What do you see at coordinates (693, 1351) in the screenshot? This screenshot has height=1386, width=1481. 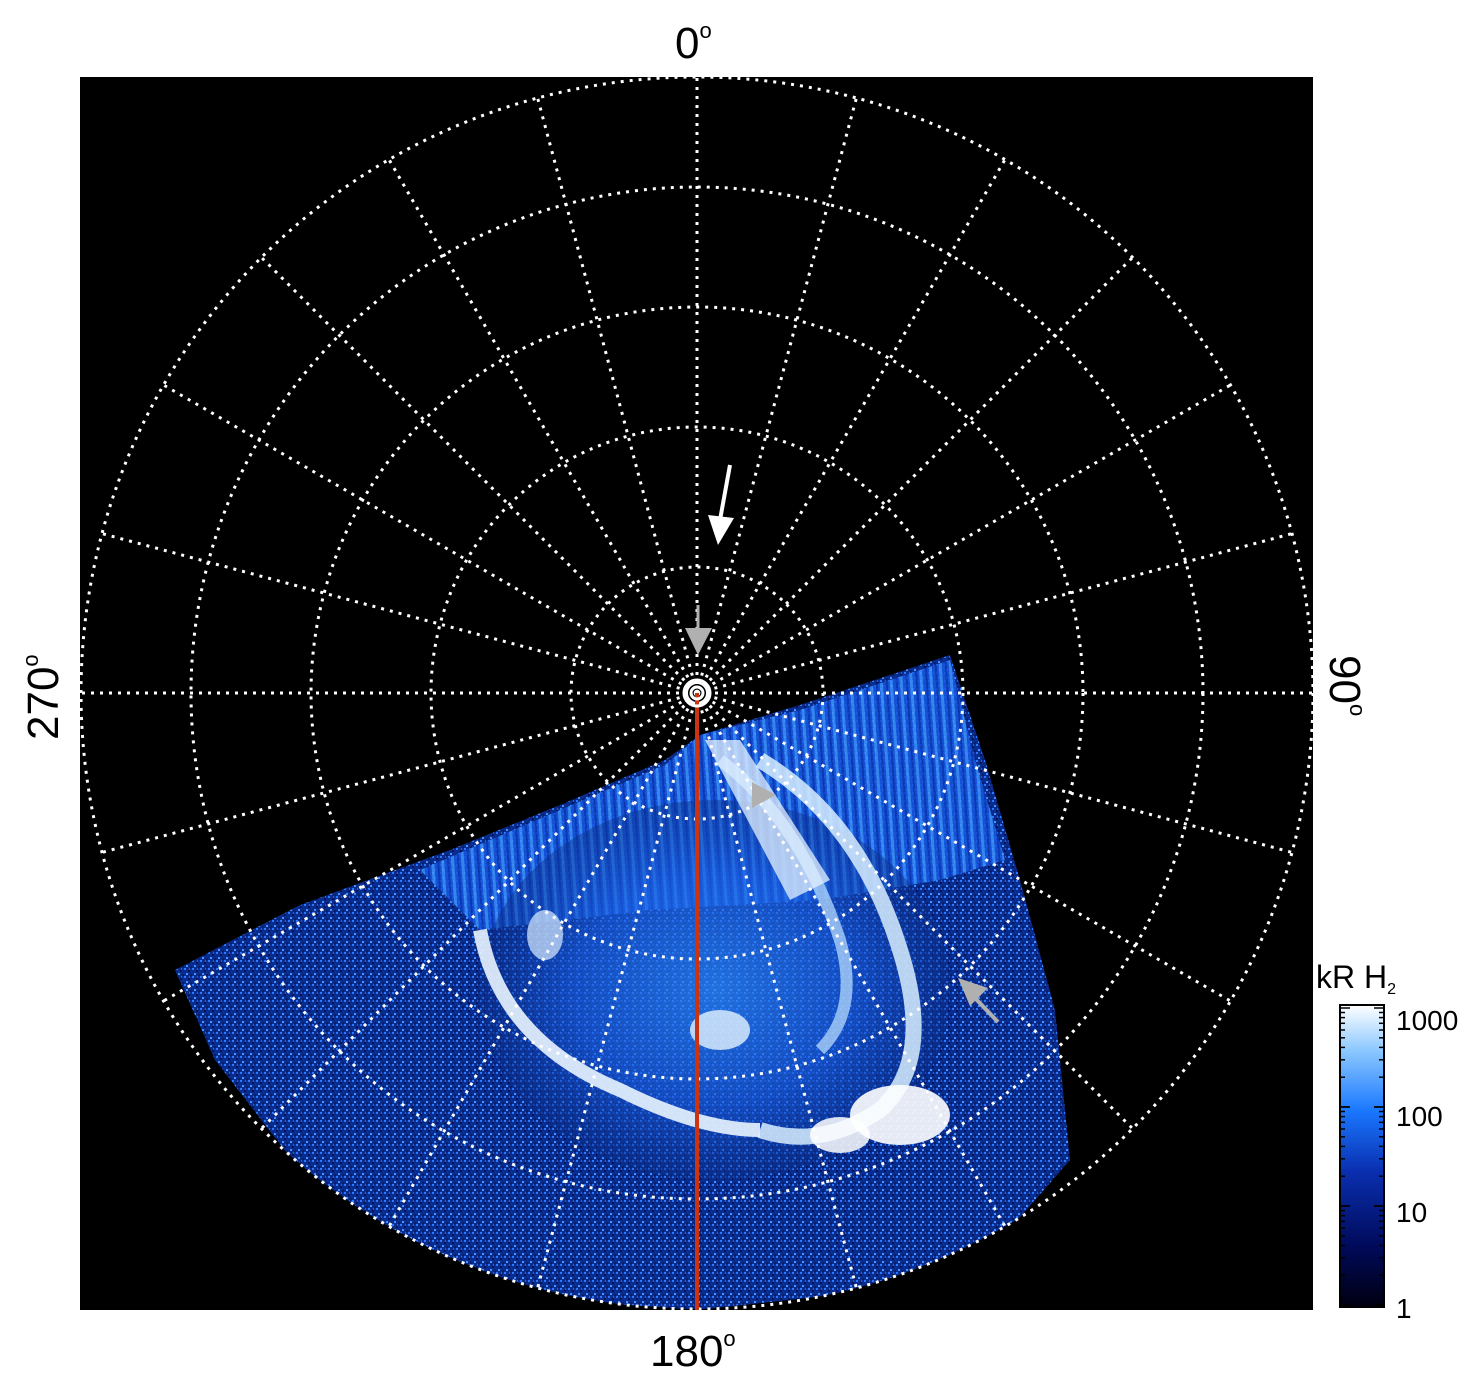 I see `label-180-deg: 180o` at bounding box center [693, 1351].